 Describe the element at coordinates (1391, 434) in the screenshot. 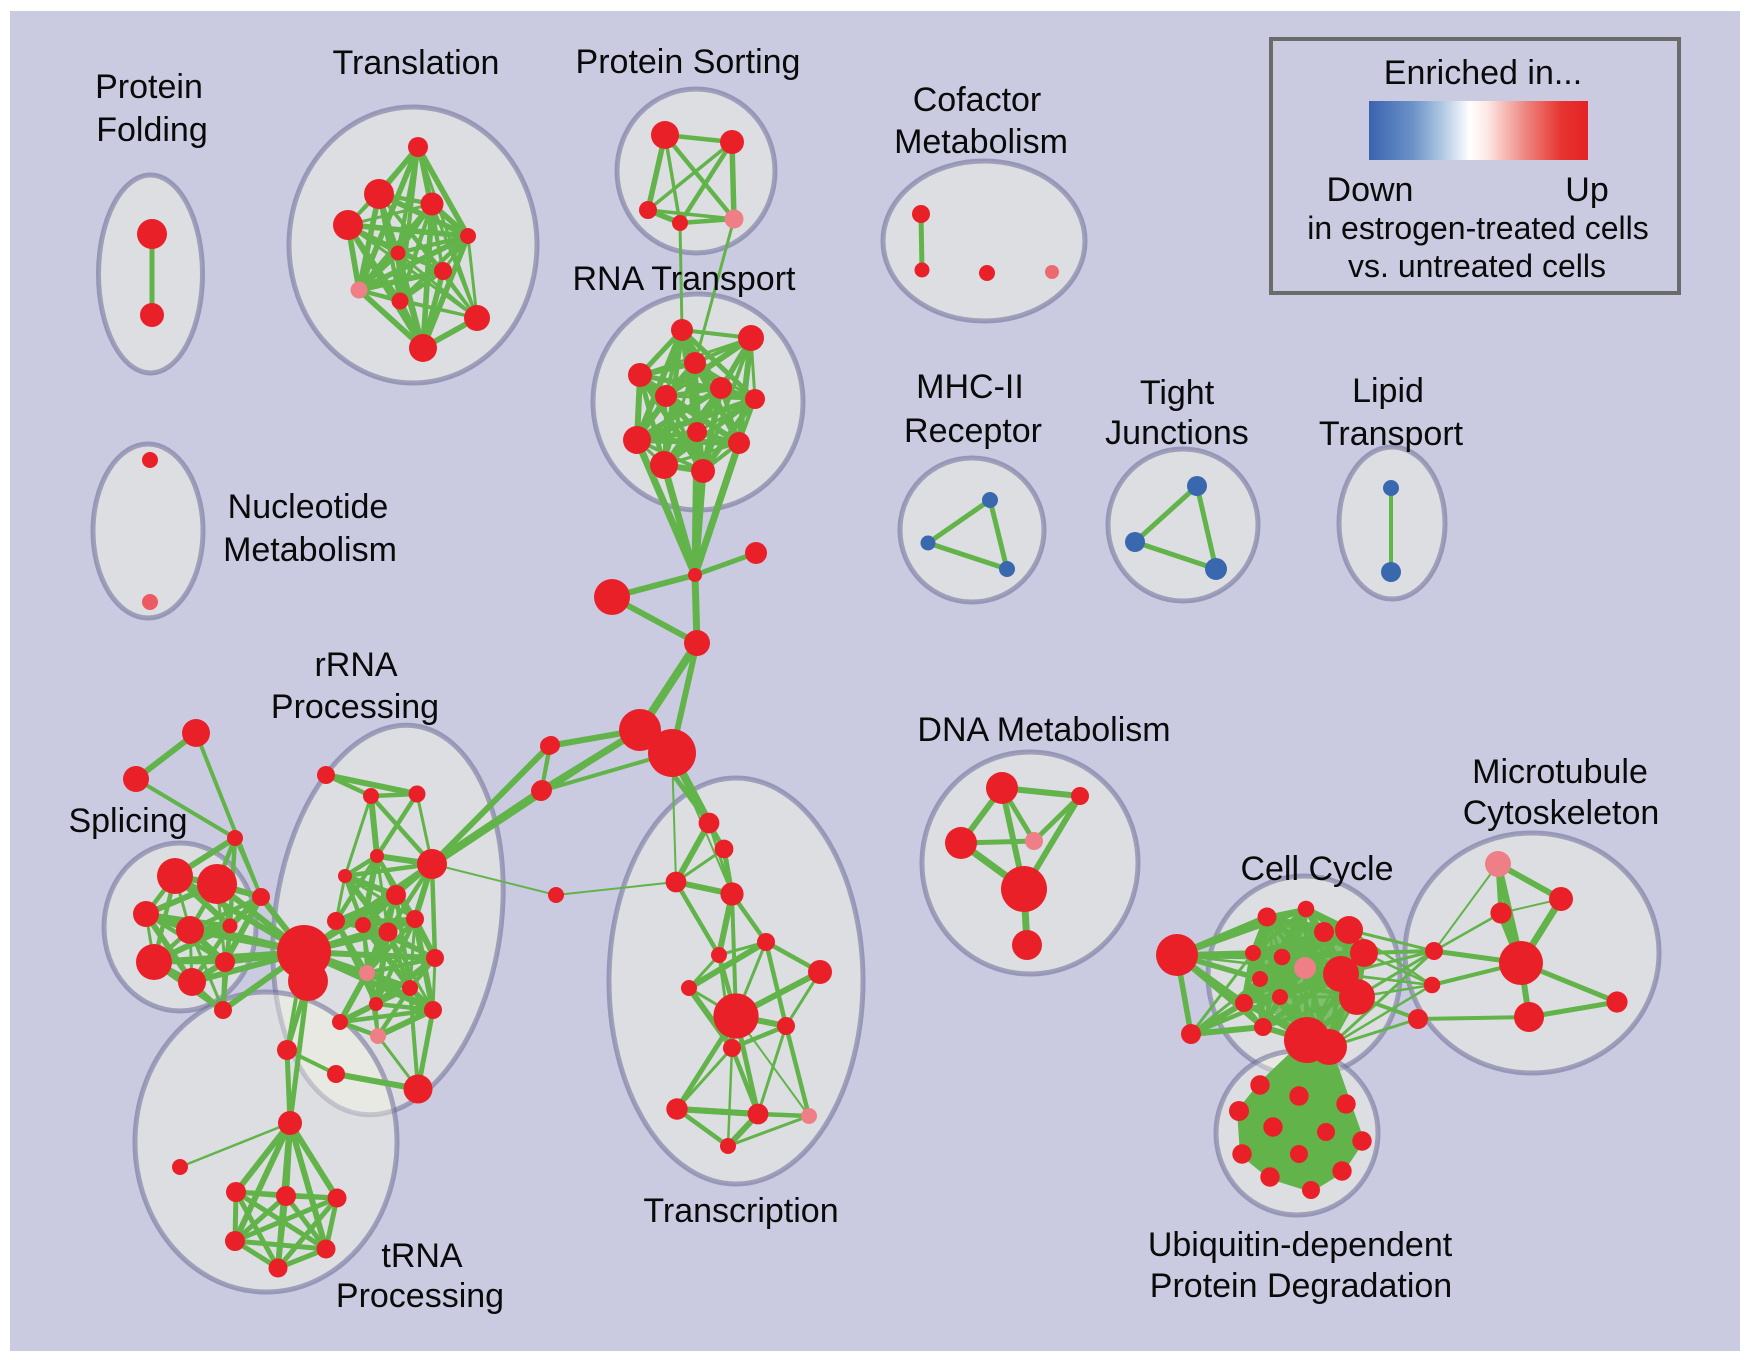

I see `svg-text: Transport` at that location.